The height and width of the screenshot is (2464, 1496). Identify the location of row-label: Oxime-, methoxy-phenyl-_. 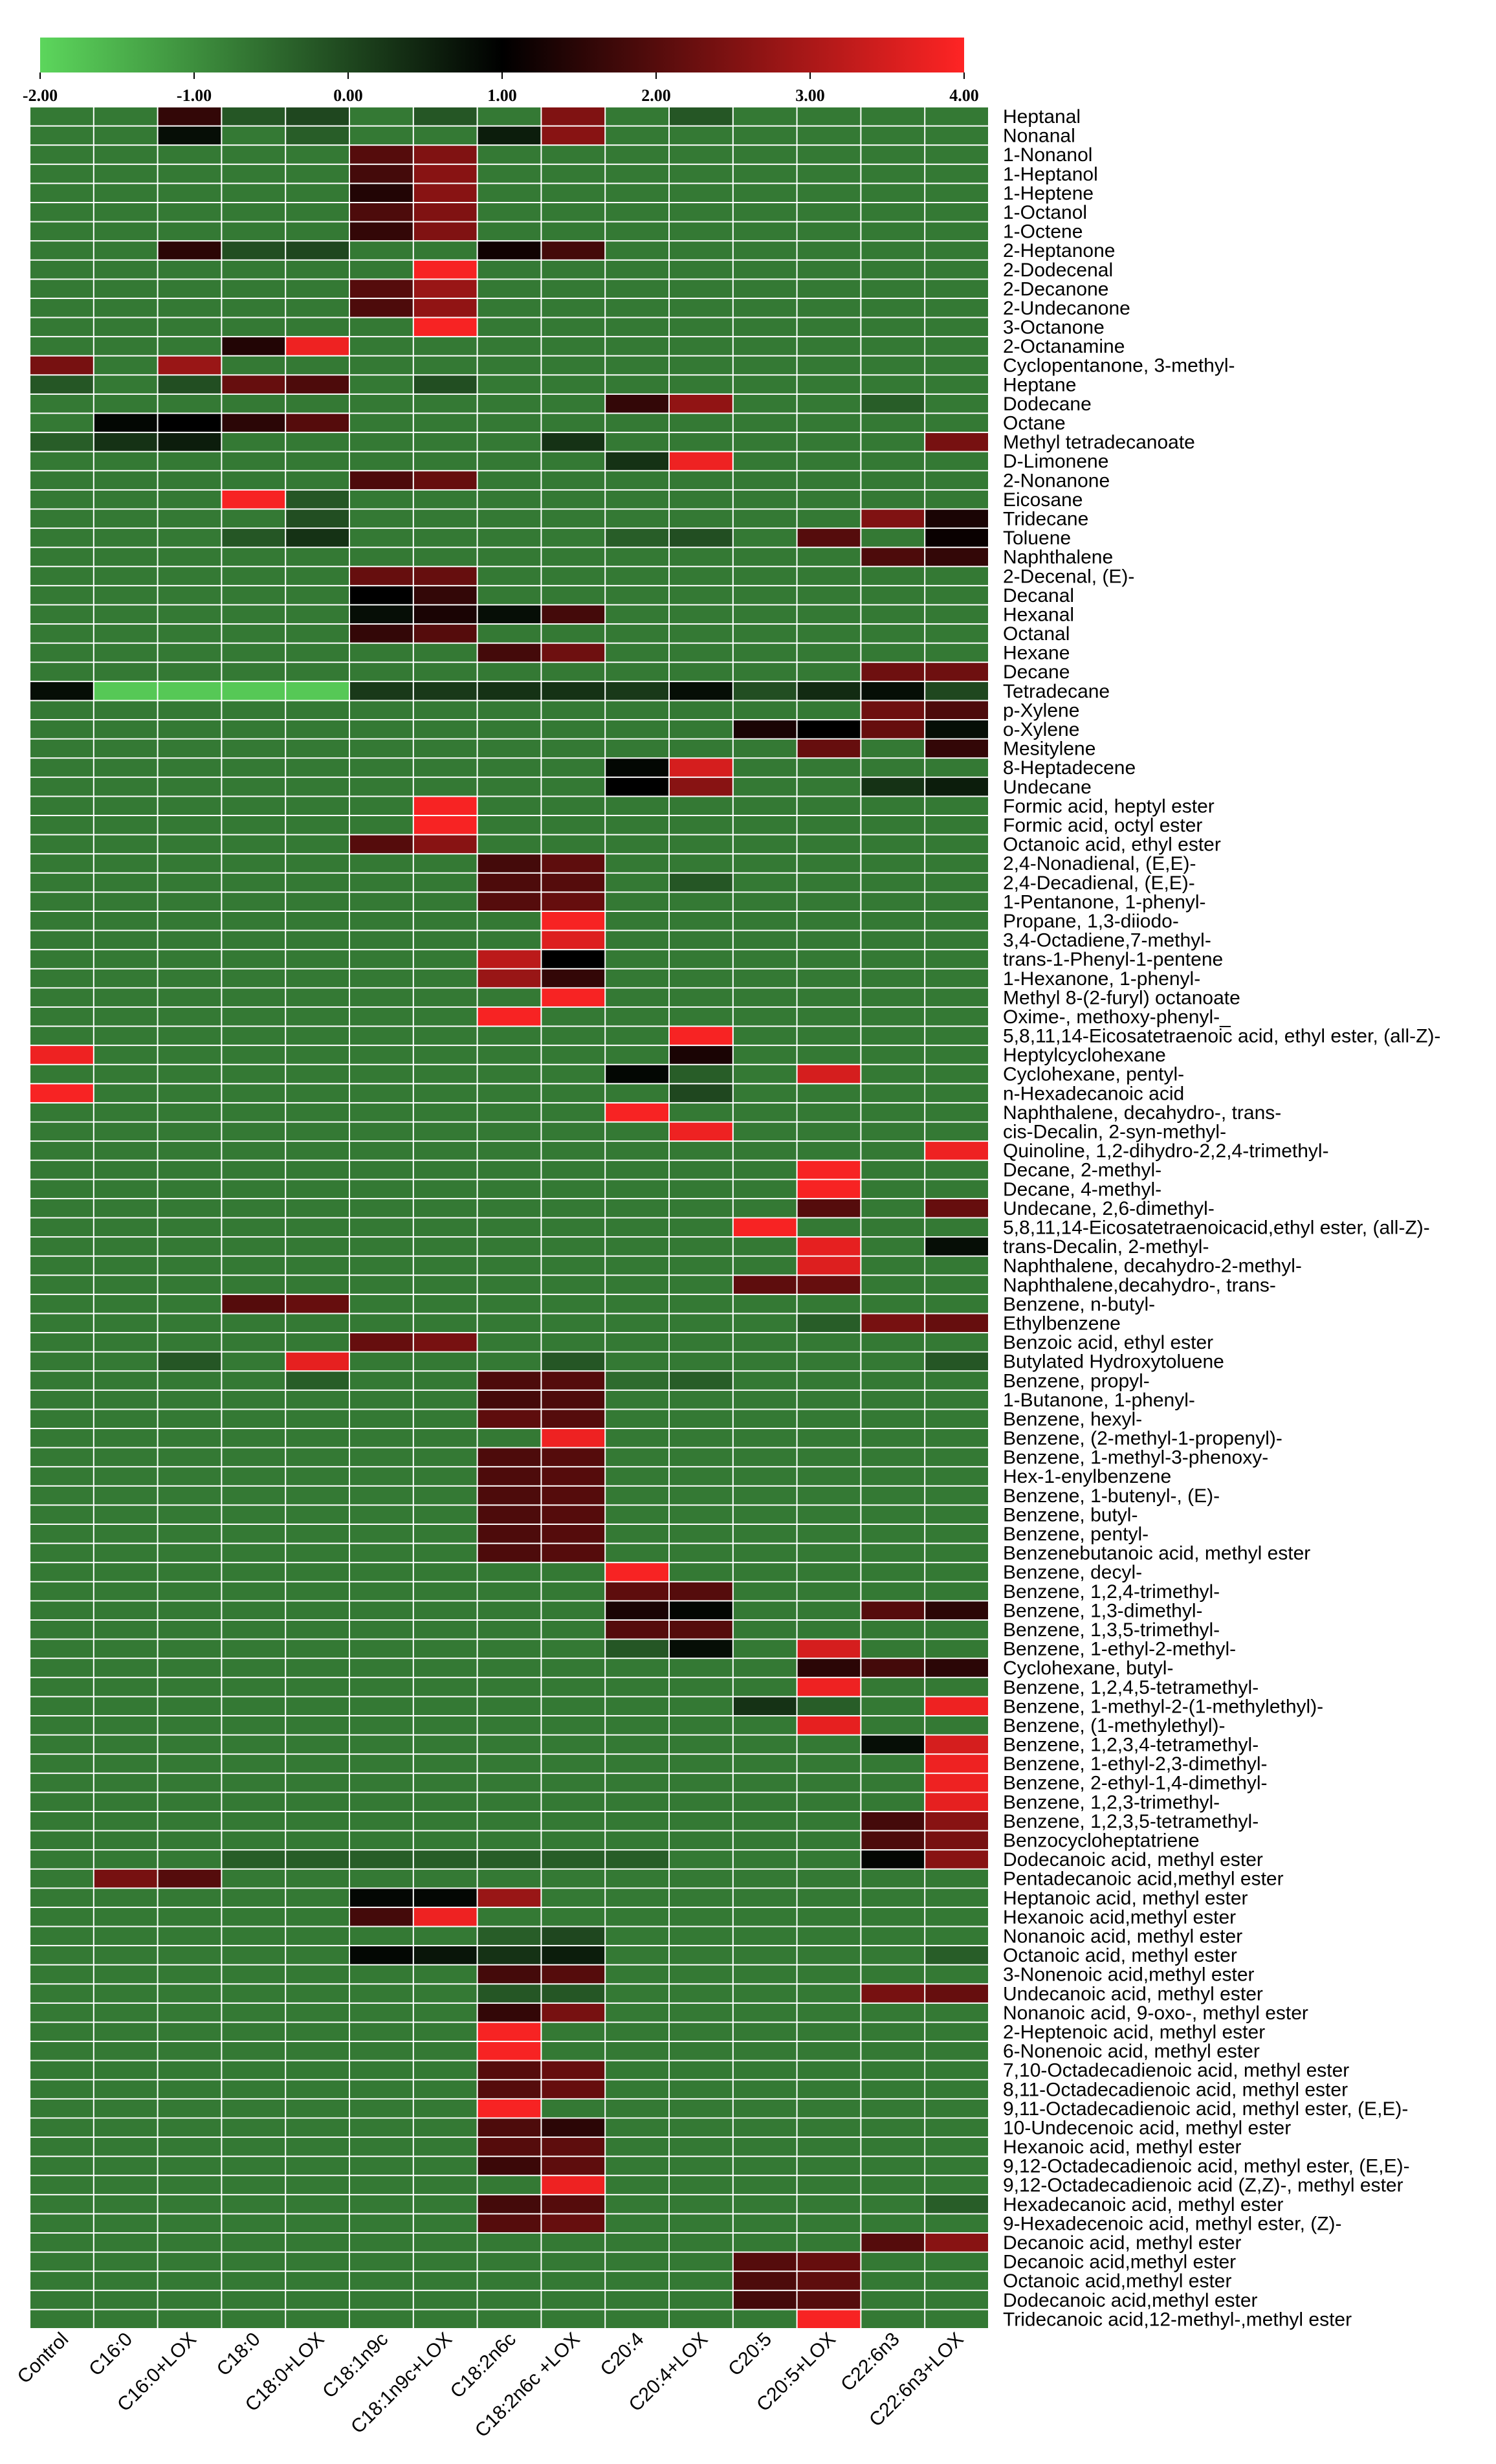
(1117, 1017).